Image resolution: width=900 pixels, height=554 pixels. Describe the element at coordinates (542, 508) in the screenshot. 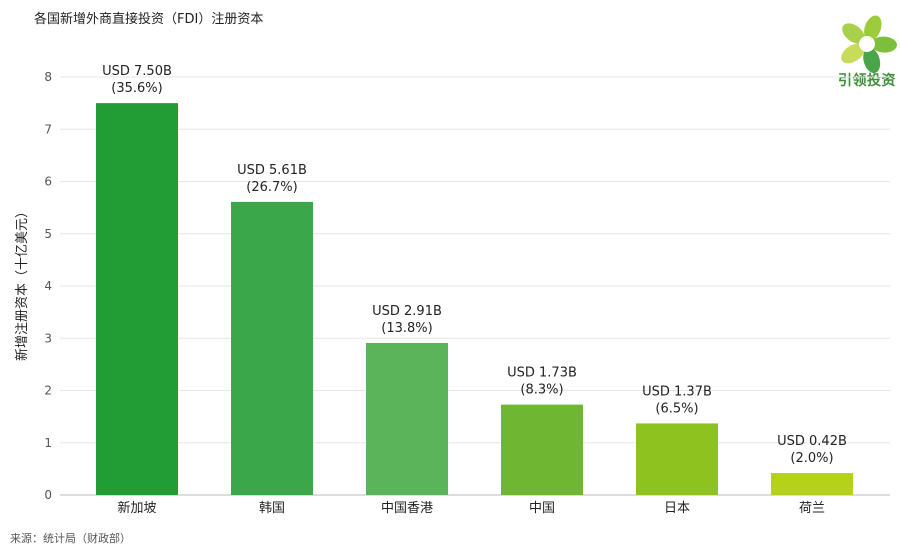

I see `x-category-label: 中国` at that location.